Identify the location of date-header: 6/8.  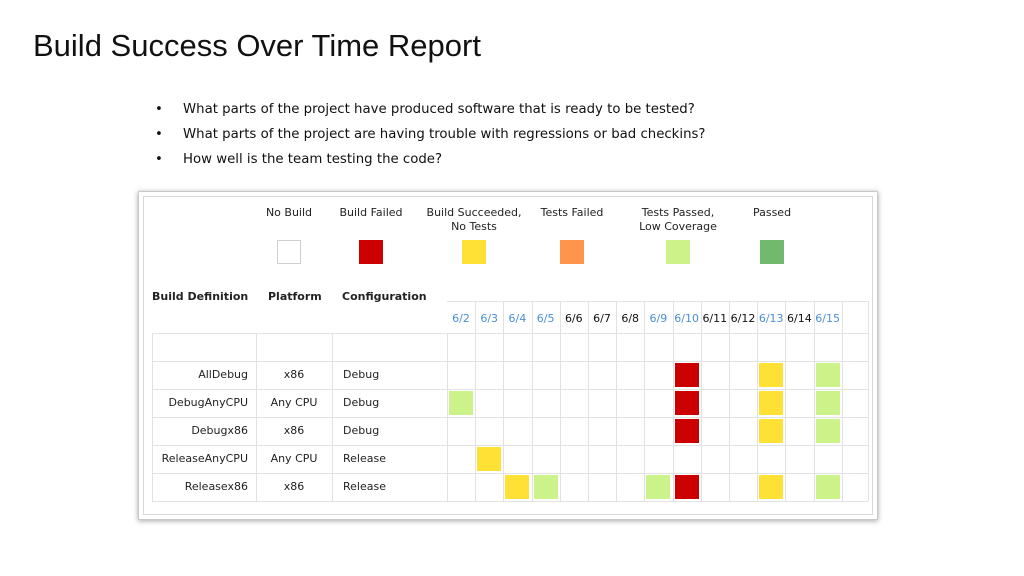
(630, 318).